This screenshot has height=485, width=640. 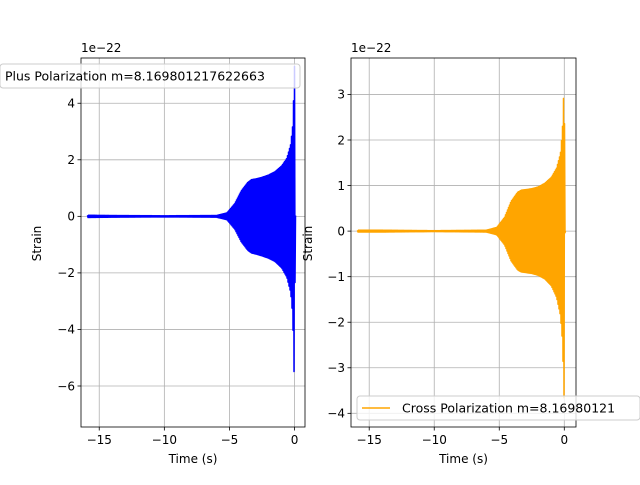 What do you see at coordinates (341, 186) in the screenshot?
I see `y-tick-label: 1` at bounding box center [341, 186].